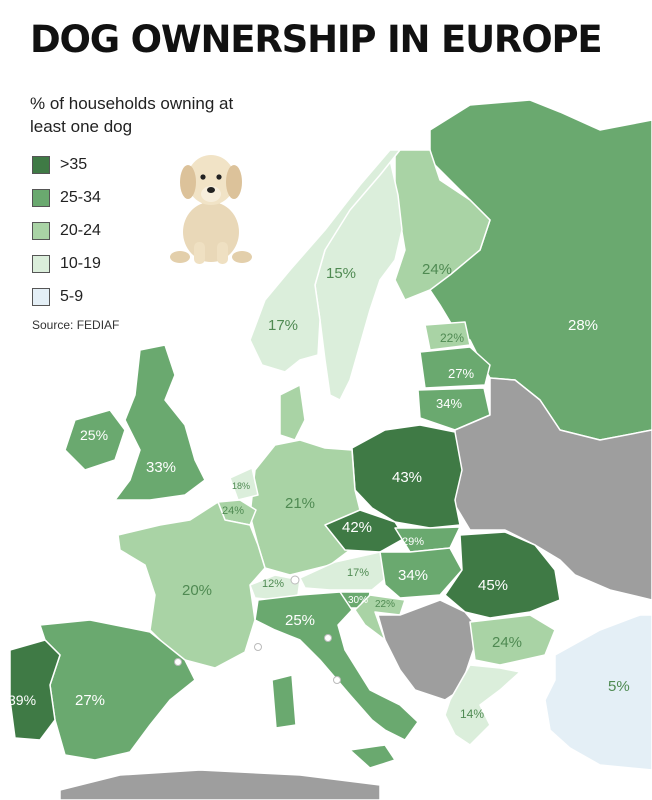 The width and height of the screenshot is (652, 800). What do you see at coordinates (300, 620) in the screenshot?
I see `country-label-italy: 25%` at bounding box center [300, 620].